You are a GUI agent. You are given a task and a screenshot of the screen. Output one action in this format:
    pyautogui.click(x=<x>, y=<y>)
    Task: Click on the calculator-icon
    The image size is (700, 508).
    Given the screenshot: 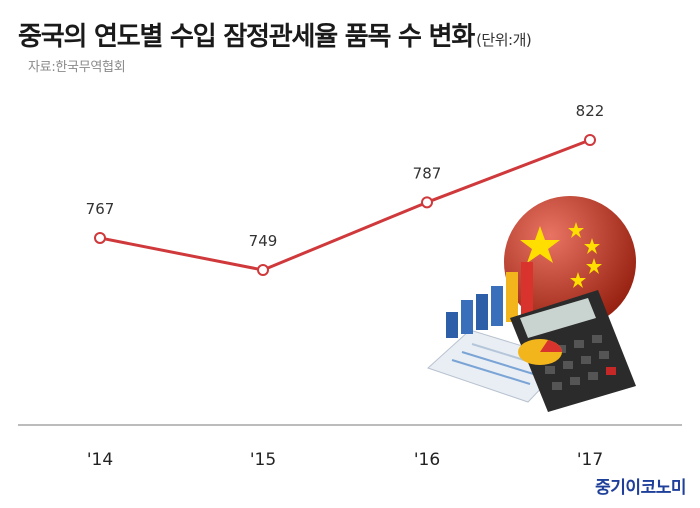 What is the action you would take?
    pyautogui.click(x=573, y=351)
    